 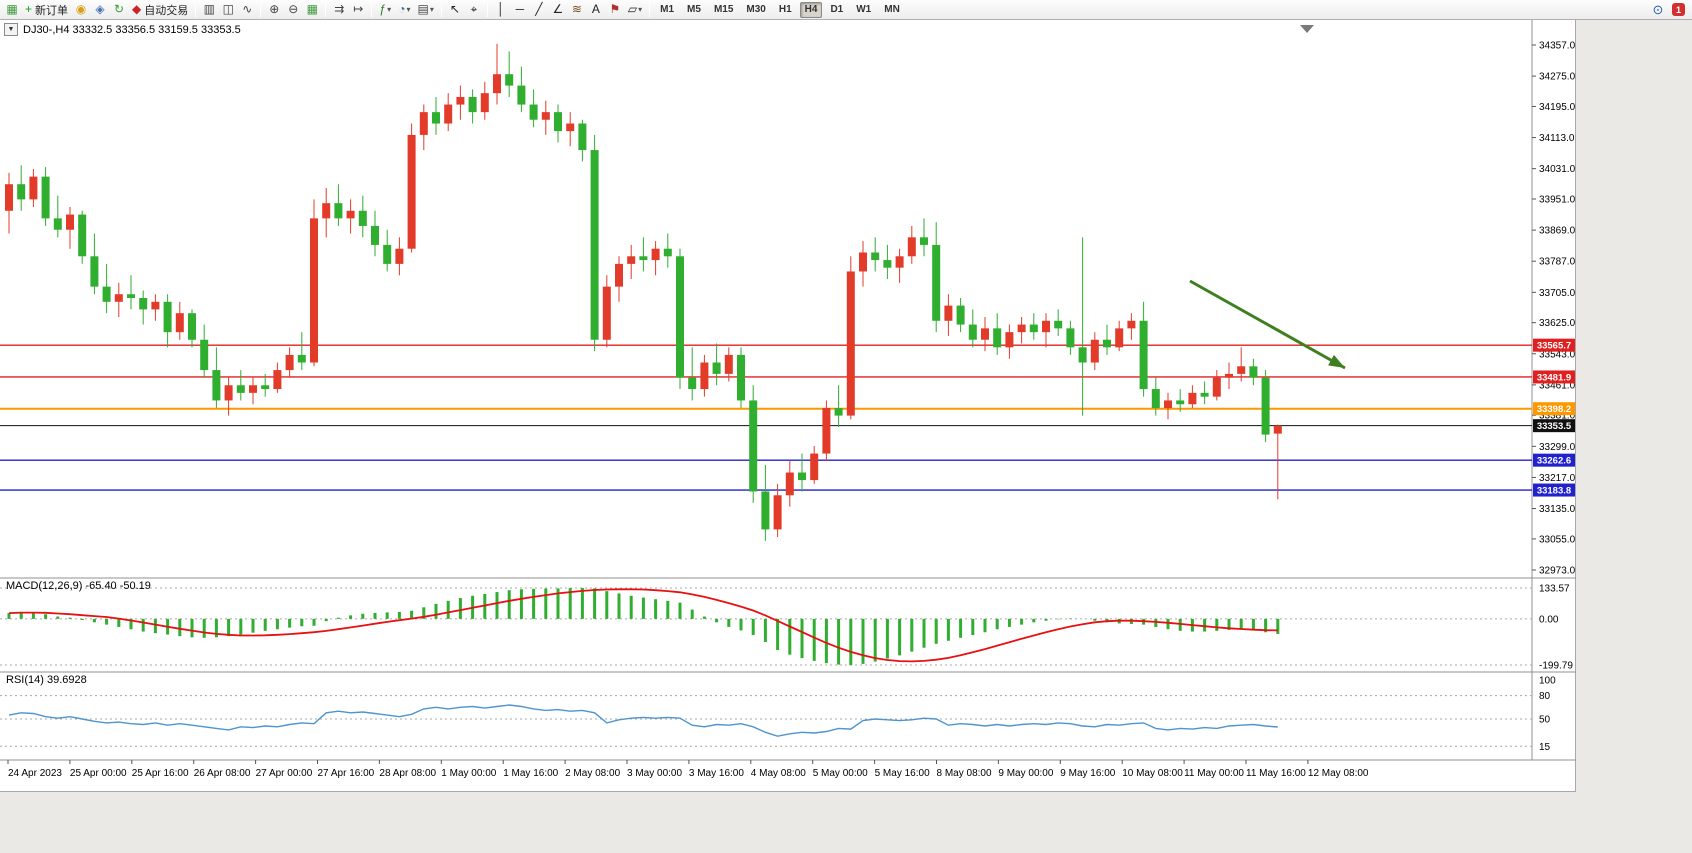 What do you see at coordinates (1307, 29) in the screenshot?
I see `chart-shift-marker` at bounding box center [1307, 29].